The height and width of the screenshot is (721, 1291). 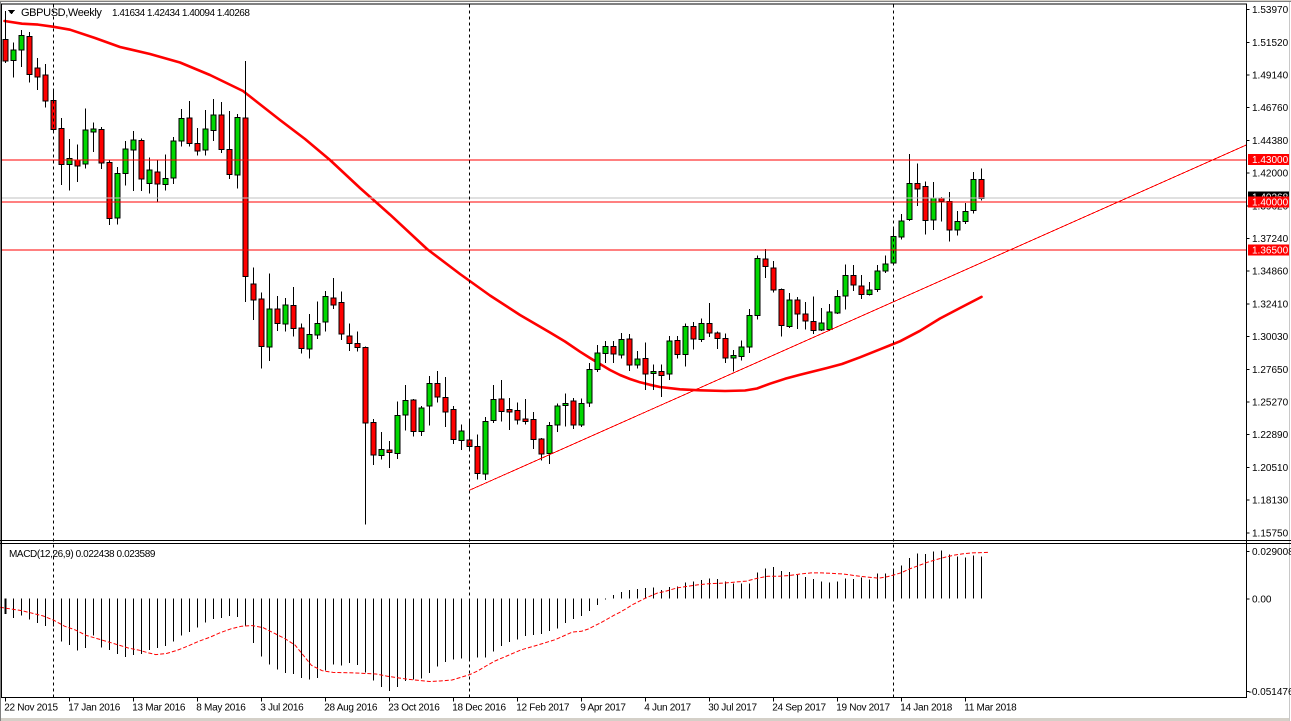 What do you see at coordinates (82, 554) in the screenshot?
I see `svg-text:MACD(12,26,9) 0.022438 0.02358: MACD(12,26,9) 0.022438 0.023589` at bounding box center [82, 554].